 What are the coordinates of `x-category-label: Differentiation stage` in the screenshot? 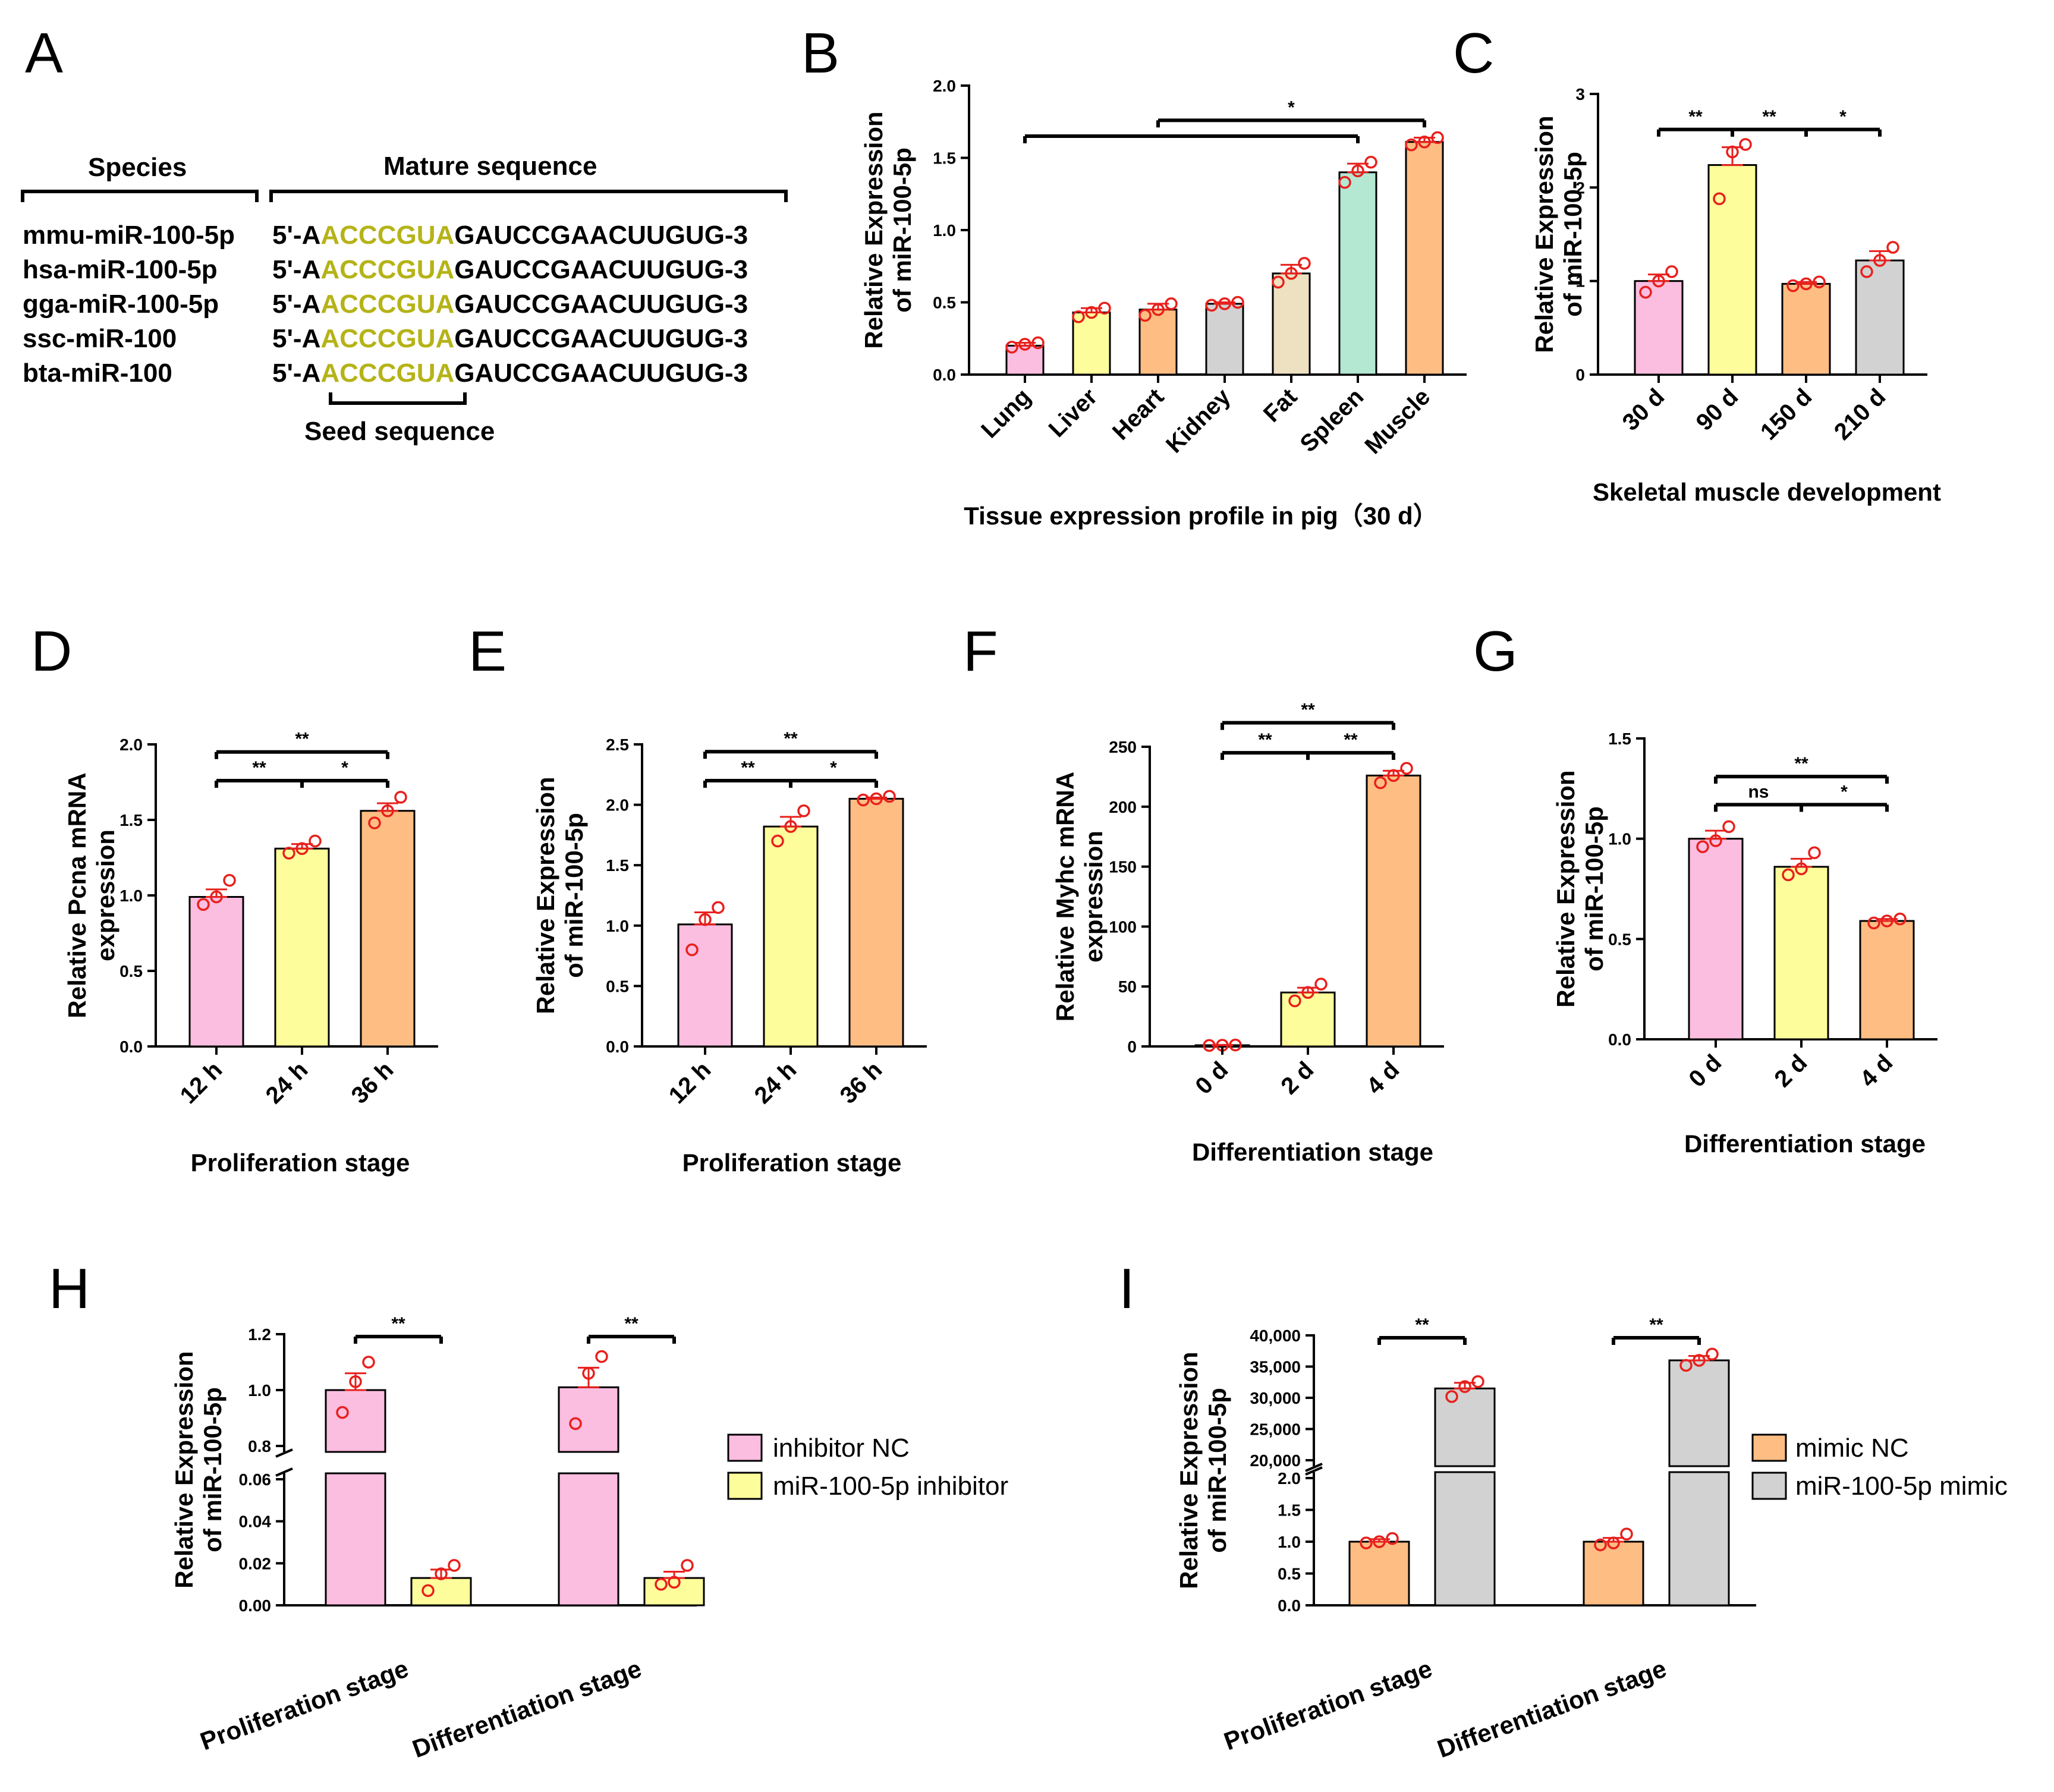 It's located at (526, 1708).